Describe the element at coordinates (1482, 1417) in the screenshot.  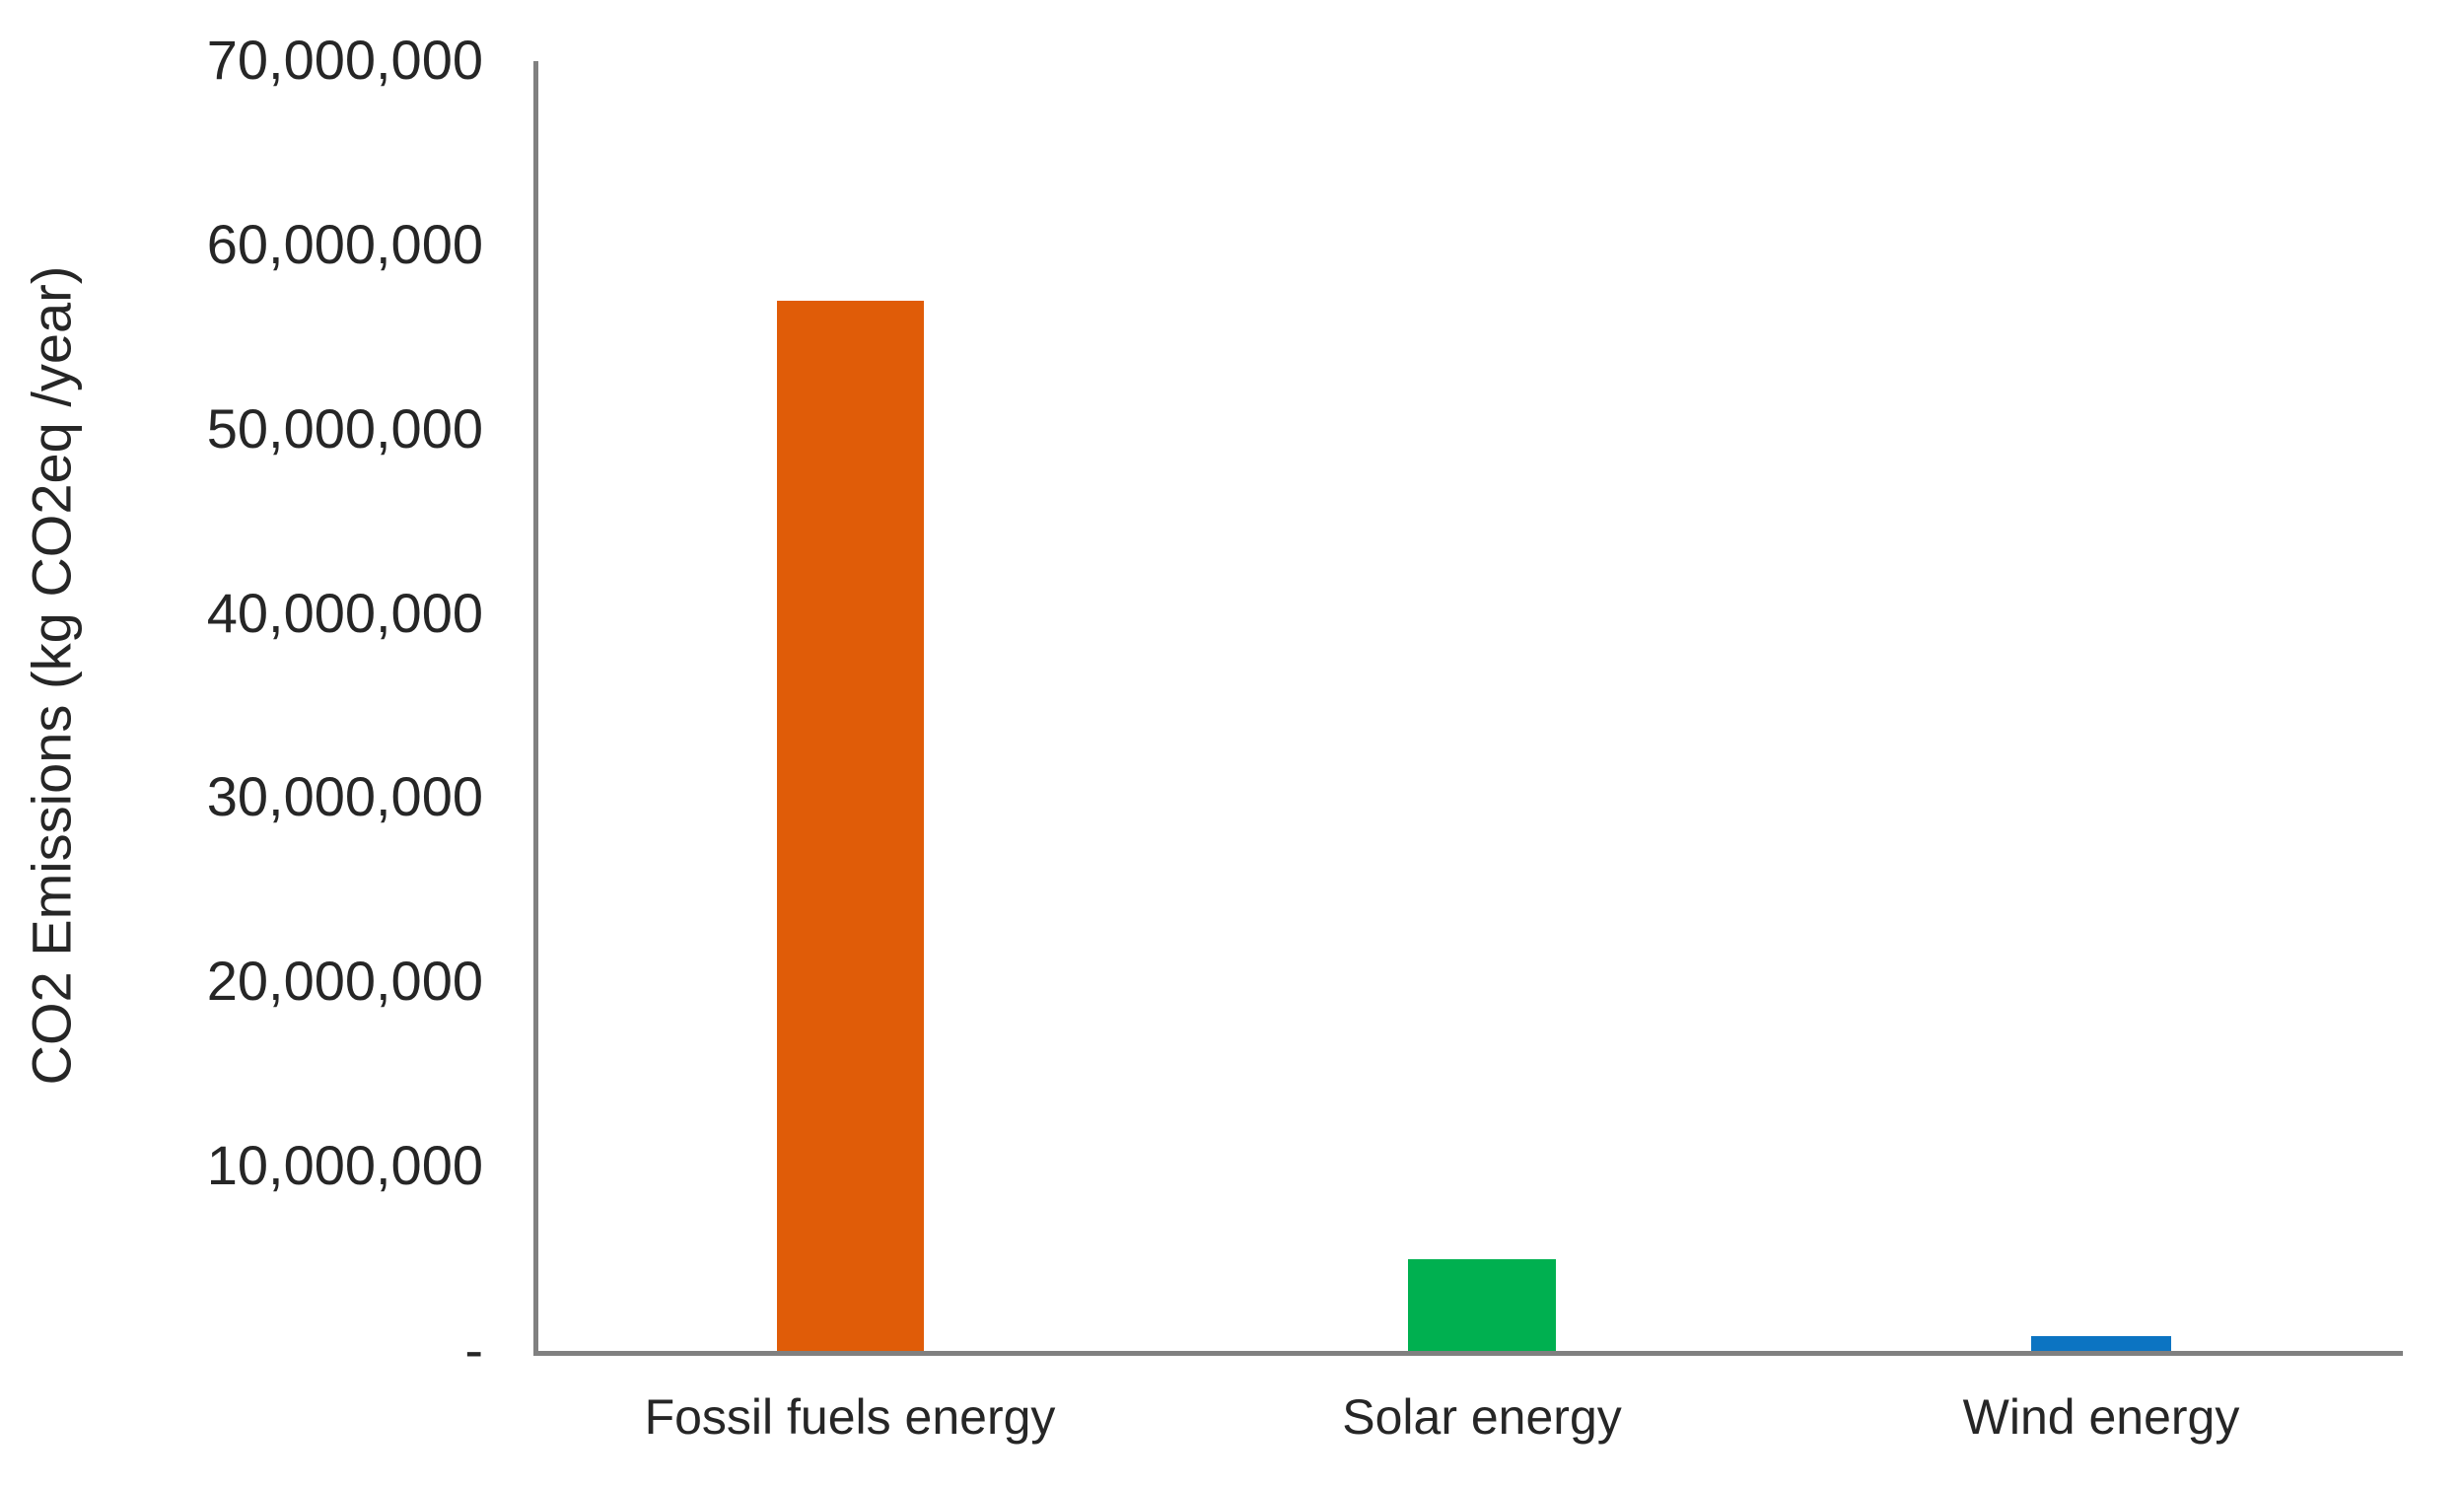
I see `category-label-solar-energy: Solar energy` at that location.